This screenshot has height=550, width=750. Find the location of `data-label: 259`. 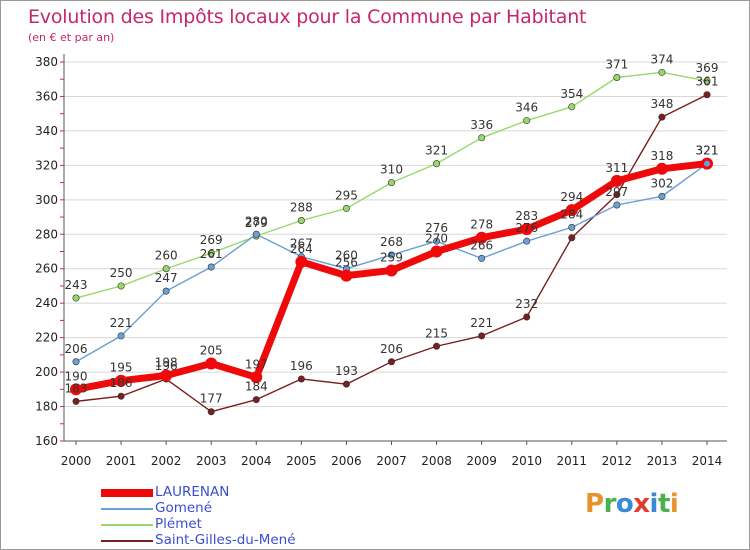

data-label: 259 is located at coordinates (391, 257).